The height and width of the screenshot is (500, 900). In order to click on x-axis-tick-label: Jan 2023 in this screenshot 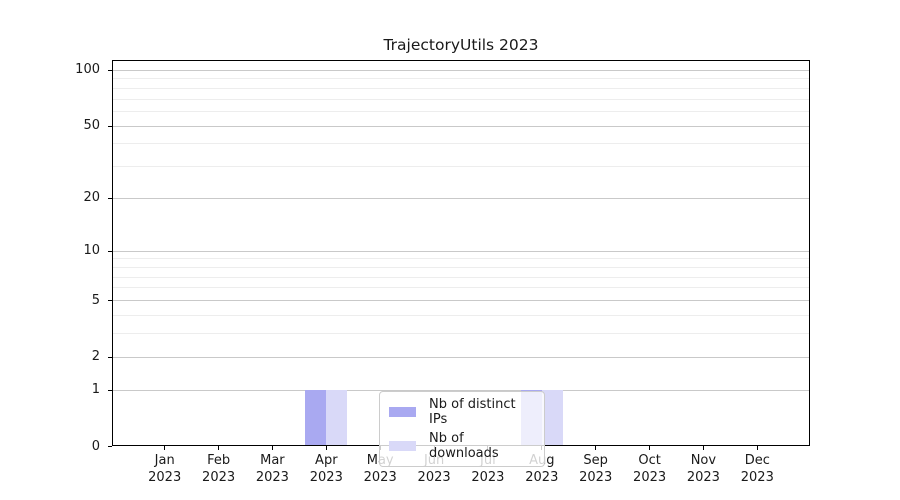, I will do `click(165, 469)`.